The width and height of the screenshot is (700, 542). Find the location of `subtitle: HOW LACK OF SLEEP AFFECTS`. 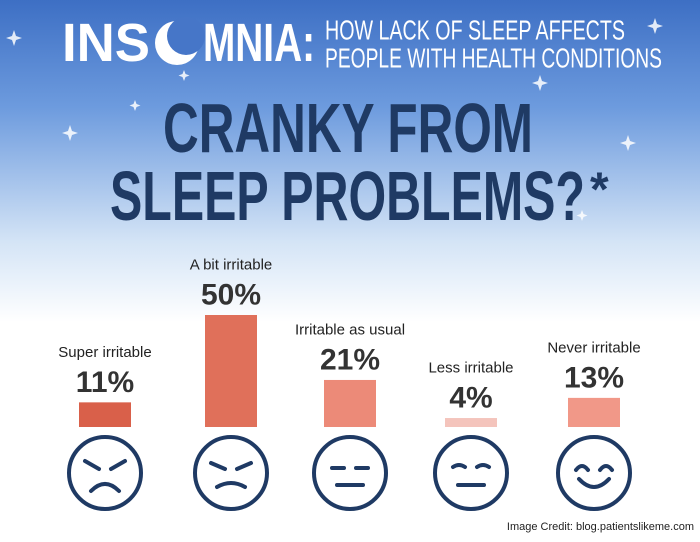

subtitle: HOW LACK OF SLEEP AFFECTS is located at coordinates (475, 30).